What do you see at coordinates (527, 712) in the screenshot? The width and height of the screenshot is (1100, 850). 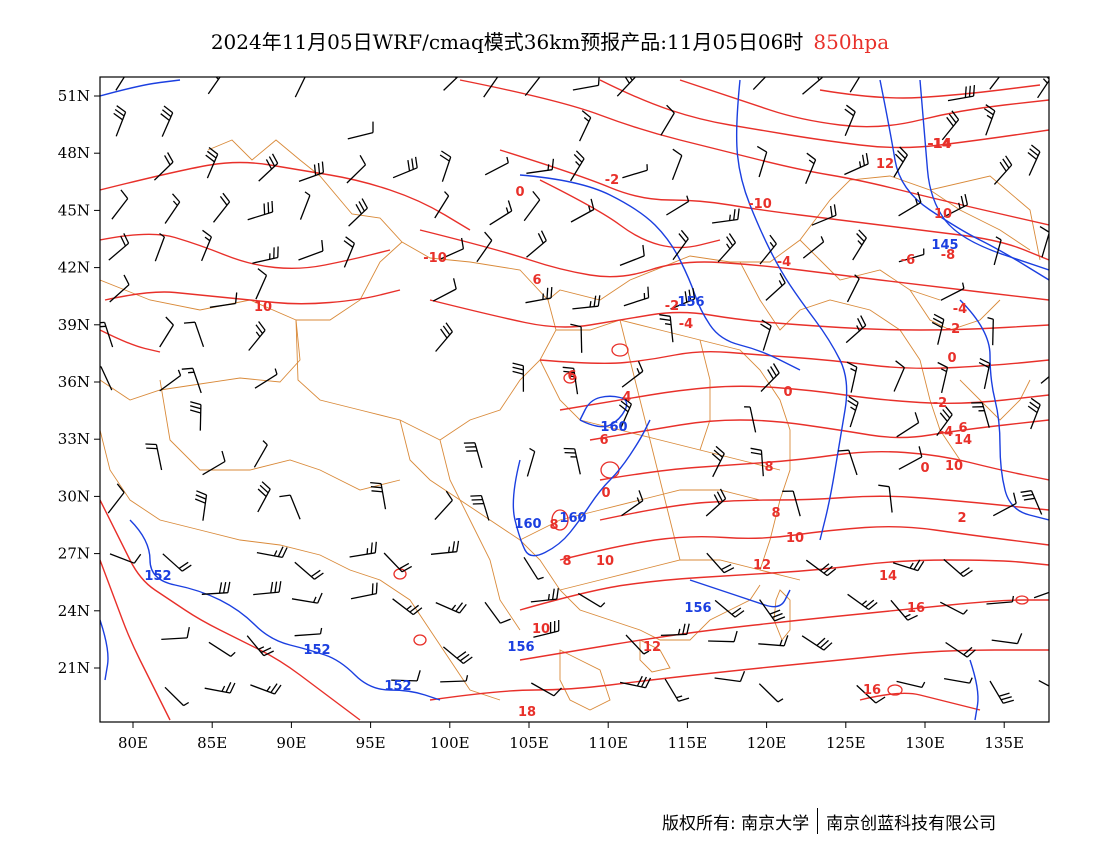 I see `temperature-label: 18` at bounding box center [527, 712].